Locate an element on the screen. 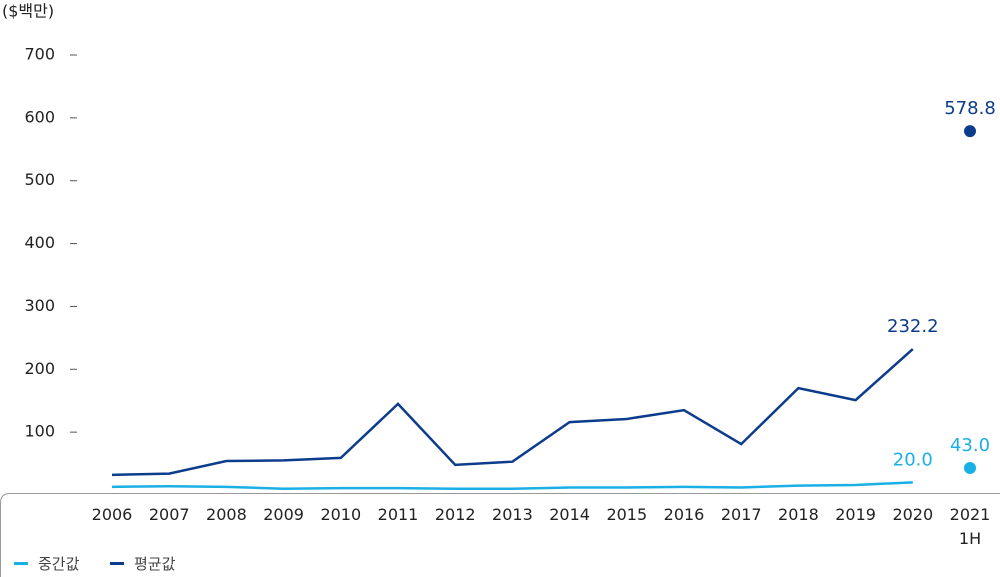 The image size is (1000, 577). legend-label: 중간값 is located at coordinates (59, 564).